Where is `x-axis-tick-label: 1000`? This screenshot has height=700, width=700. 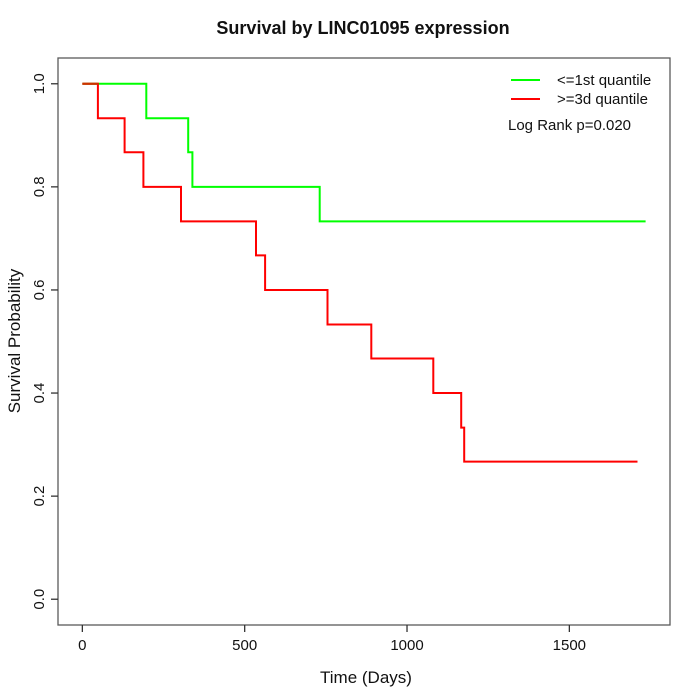
x-axis-tick-label: 1000 is located at coordinates (406, 645).